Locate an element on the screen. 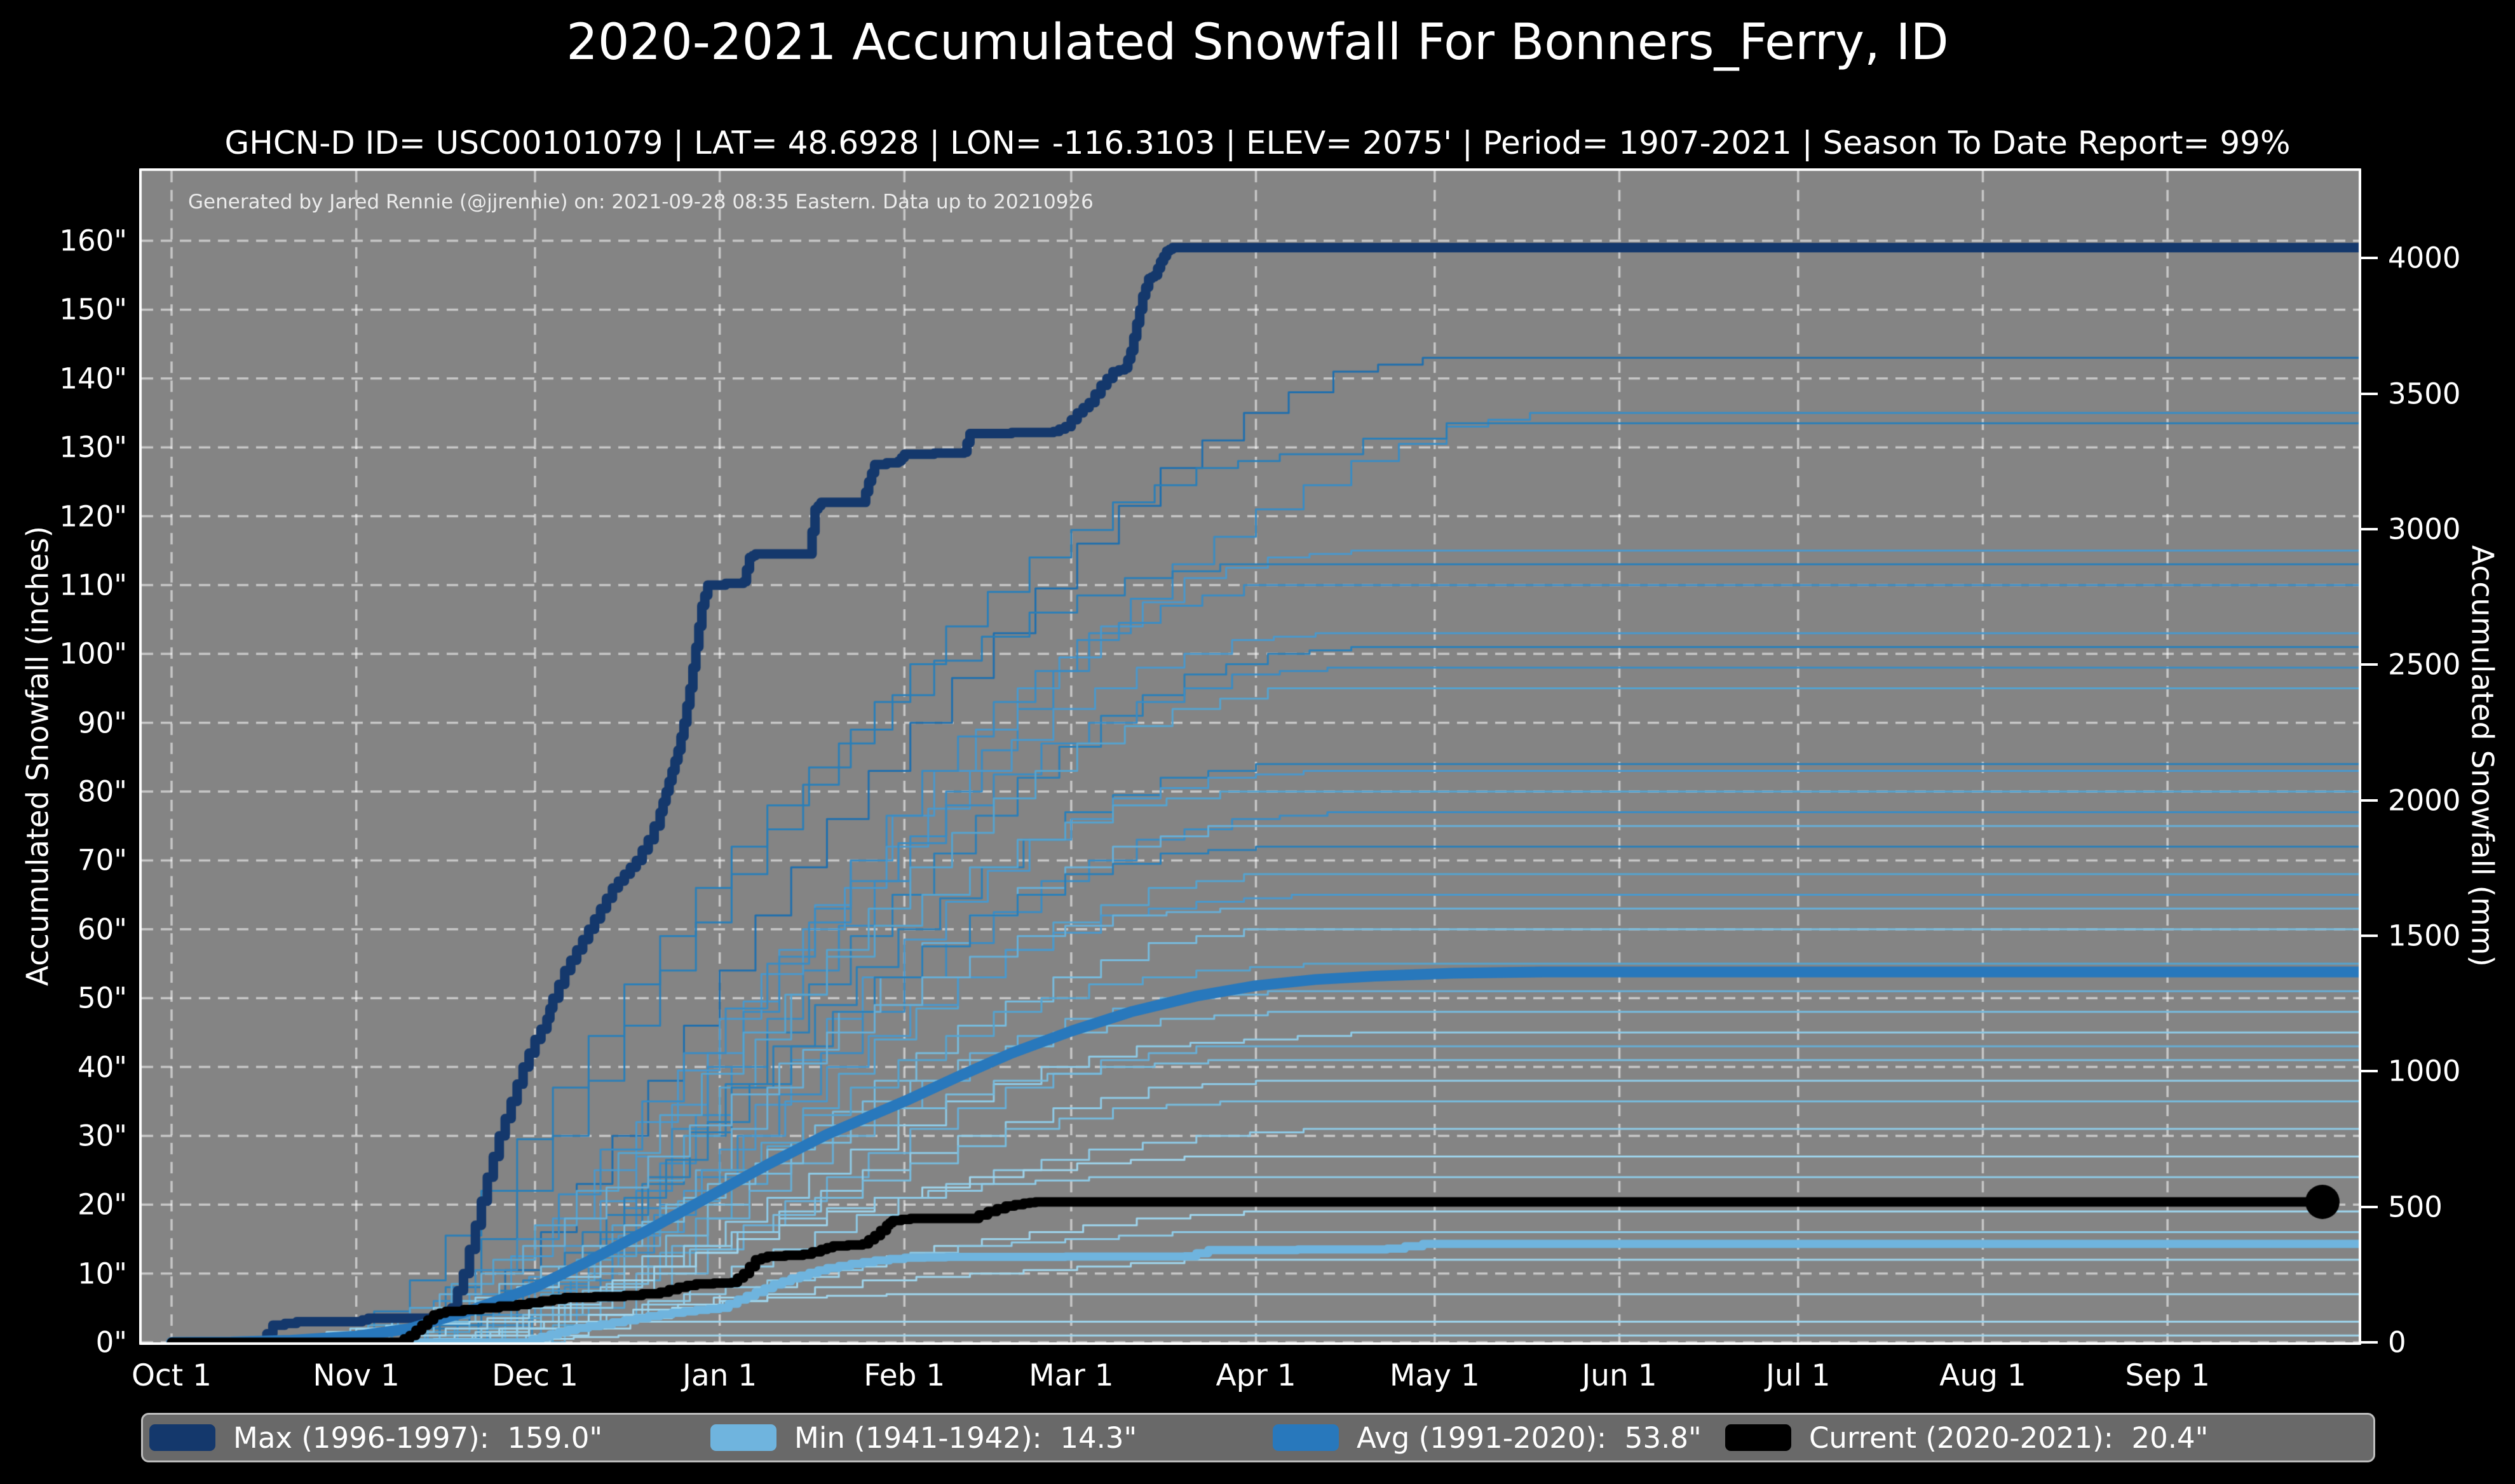  x-tick-label-month: Aug 1 is located at coordinates (1982, 1375).